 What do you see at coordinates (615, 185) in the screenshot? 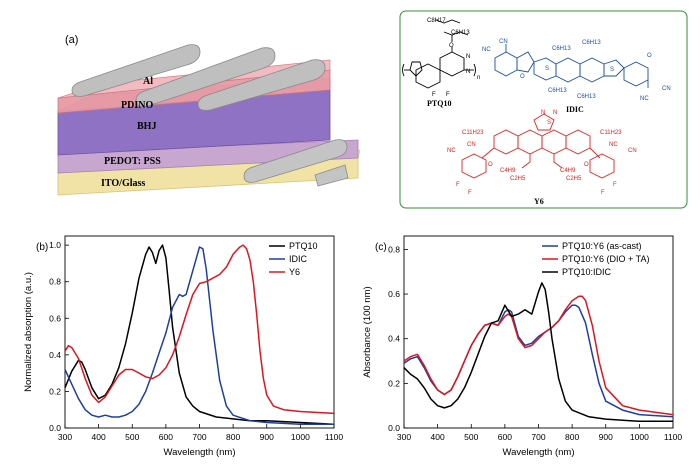
I see `y6-f-4: F` at bounding box center [615, 185].